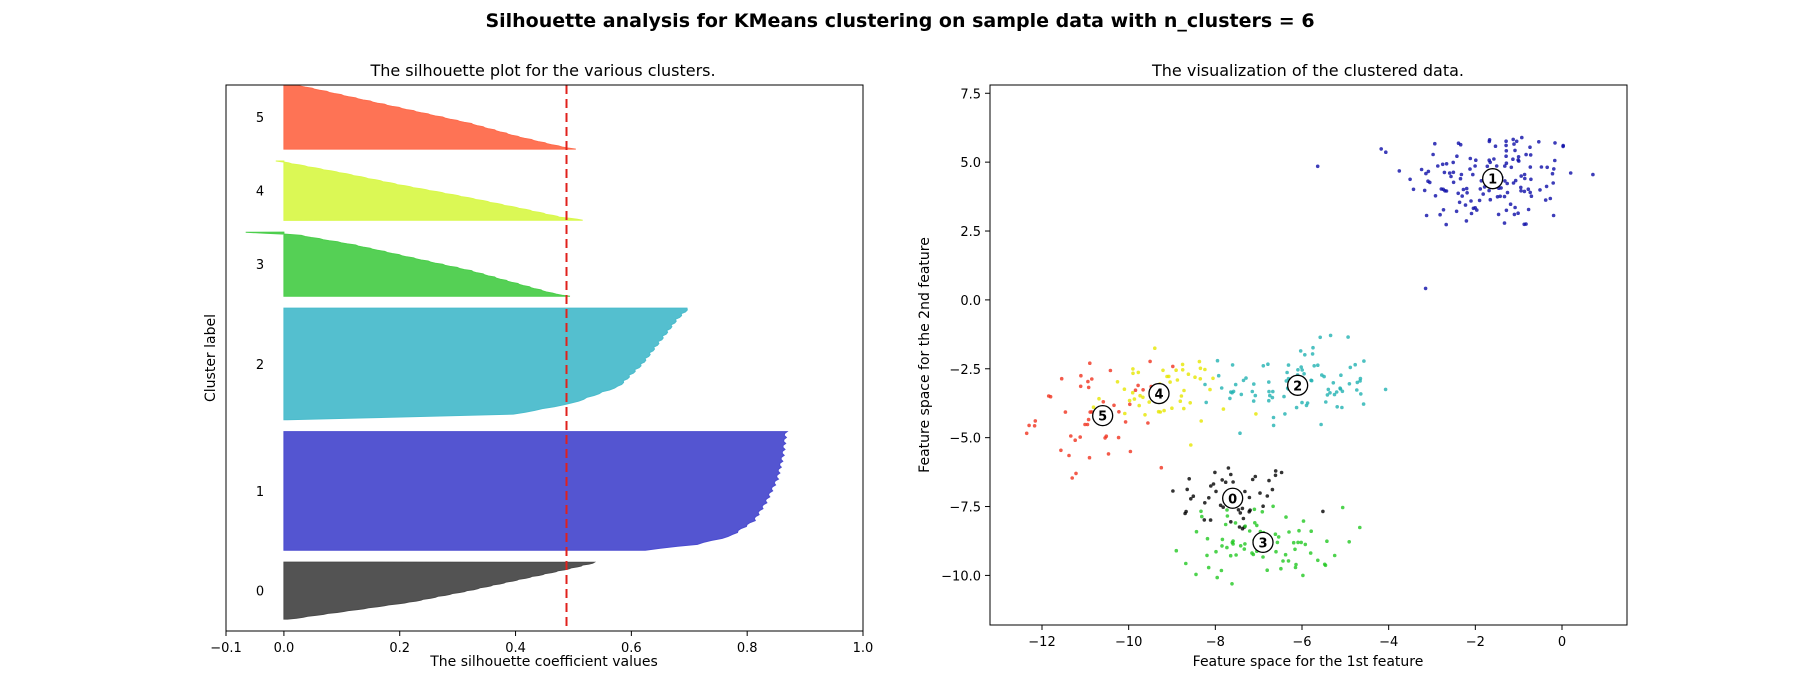  Describe the element at coordinates (970, 163) in the screenshot. I see `scatter-y-tick-label: 5.0` at that location.